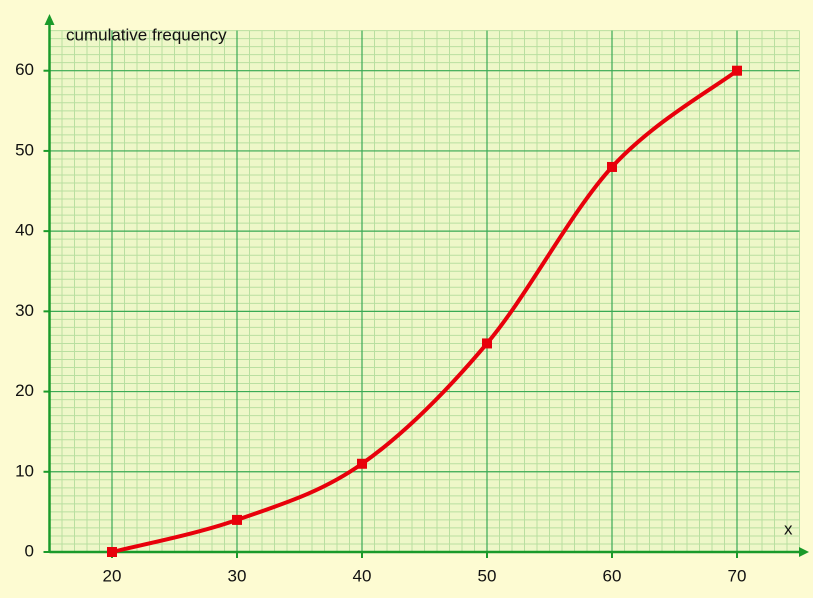  Describe the element at coordinates (49, 19) in the screenshot. I see `y-axis-arrow` at that location.